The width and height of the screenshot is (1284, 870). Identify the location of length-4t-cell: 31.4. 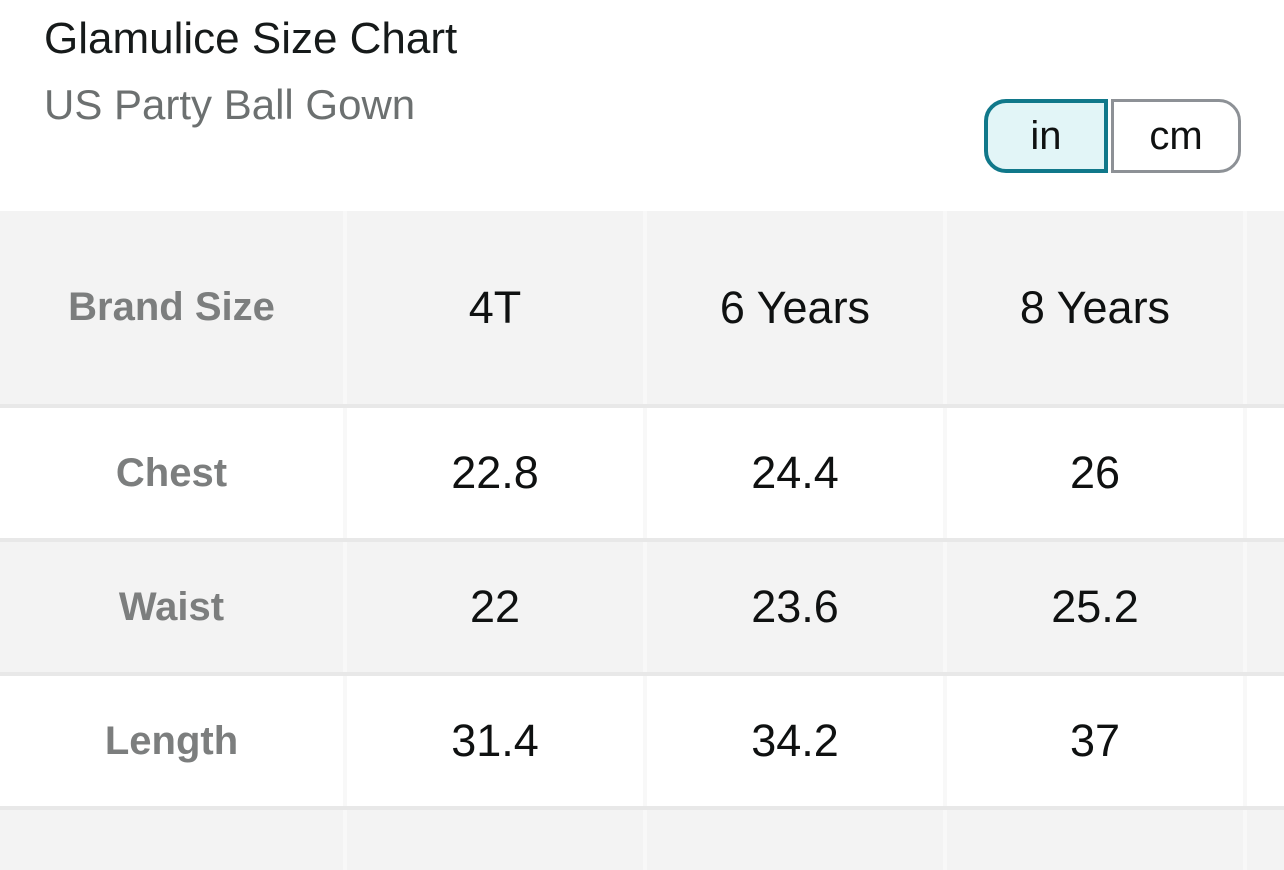
(495, 741).